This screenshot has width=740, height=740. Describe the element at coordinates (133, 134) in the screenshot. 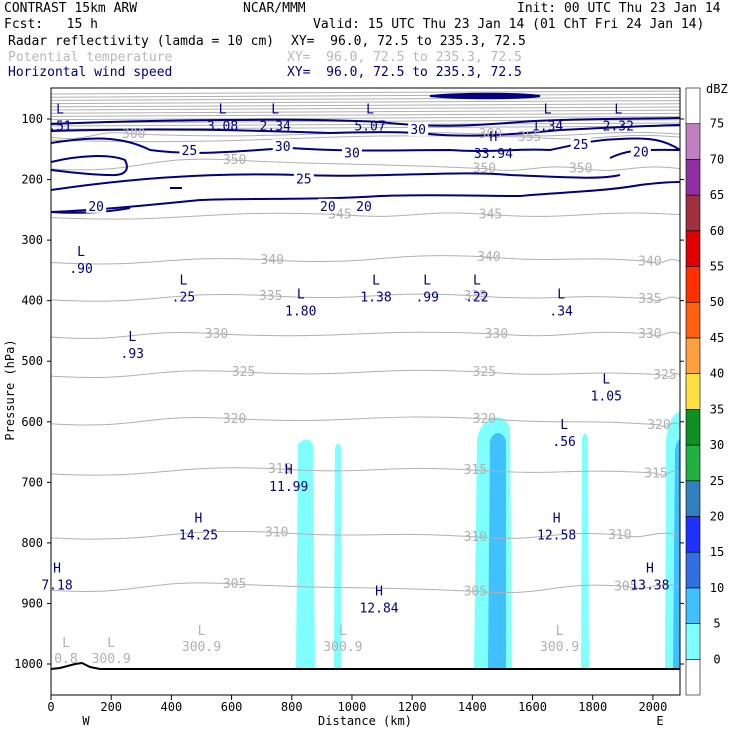

I see `theta-label: 300` at that location.